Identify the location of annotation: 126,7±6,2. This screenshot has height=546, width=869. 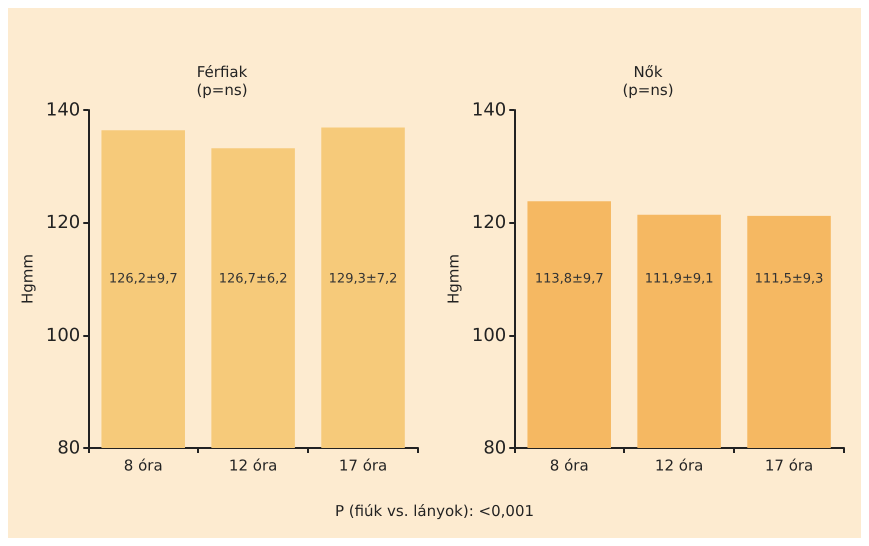
(253, 279).